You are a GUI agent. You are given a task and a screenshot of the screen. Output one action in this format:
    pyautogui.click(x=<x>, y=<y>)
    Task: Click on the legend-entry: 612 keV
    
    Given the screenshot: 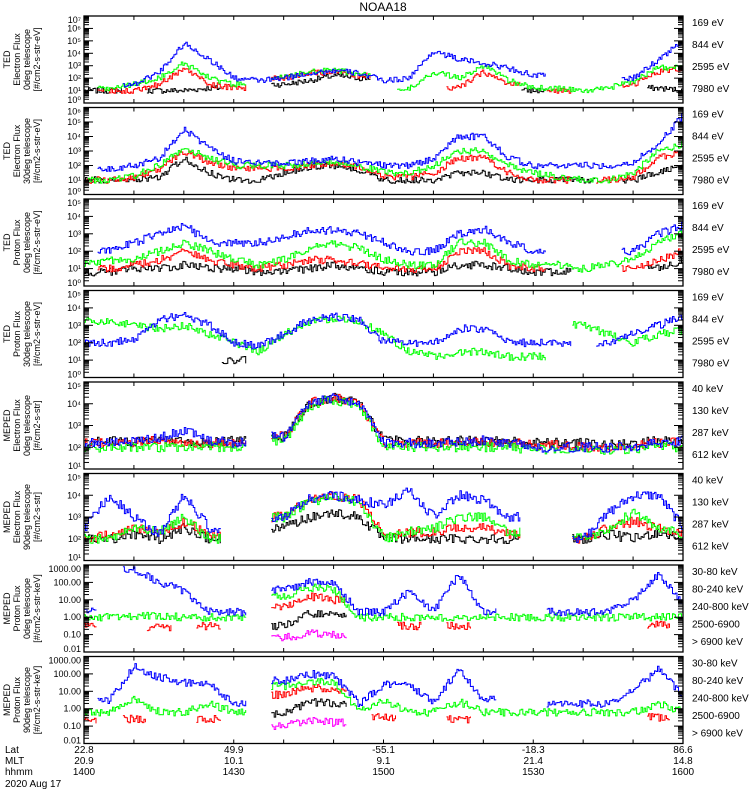 What is the action you would take?
    pyautogui.click(x=710, y=455)
    